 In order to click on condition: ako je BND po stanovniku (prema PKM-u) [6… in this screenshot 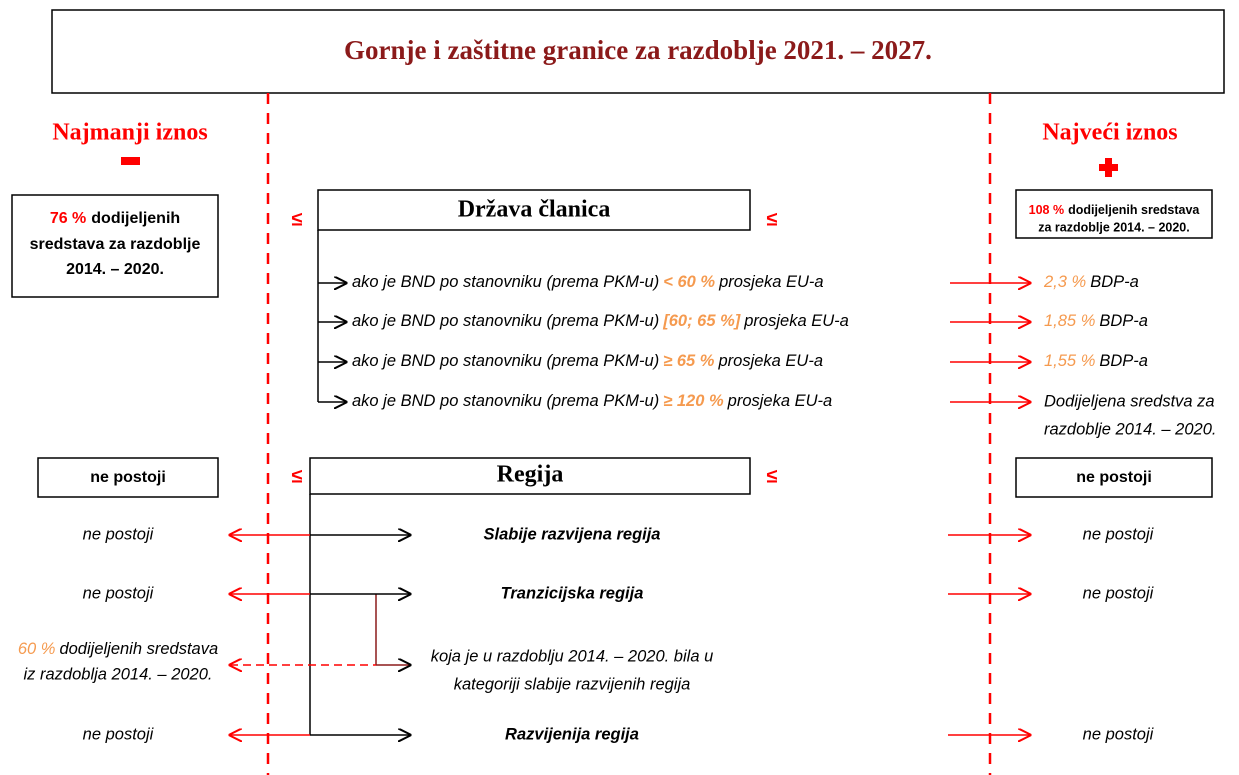, I will do `click(600, 321)`.